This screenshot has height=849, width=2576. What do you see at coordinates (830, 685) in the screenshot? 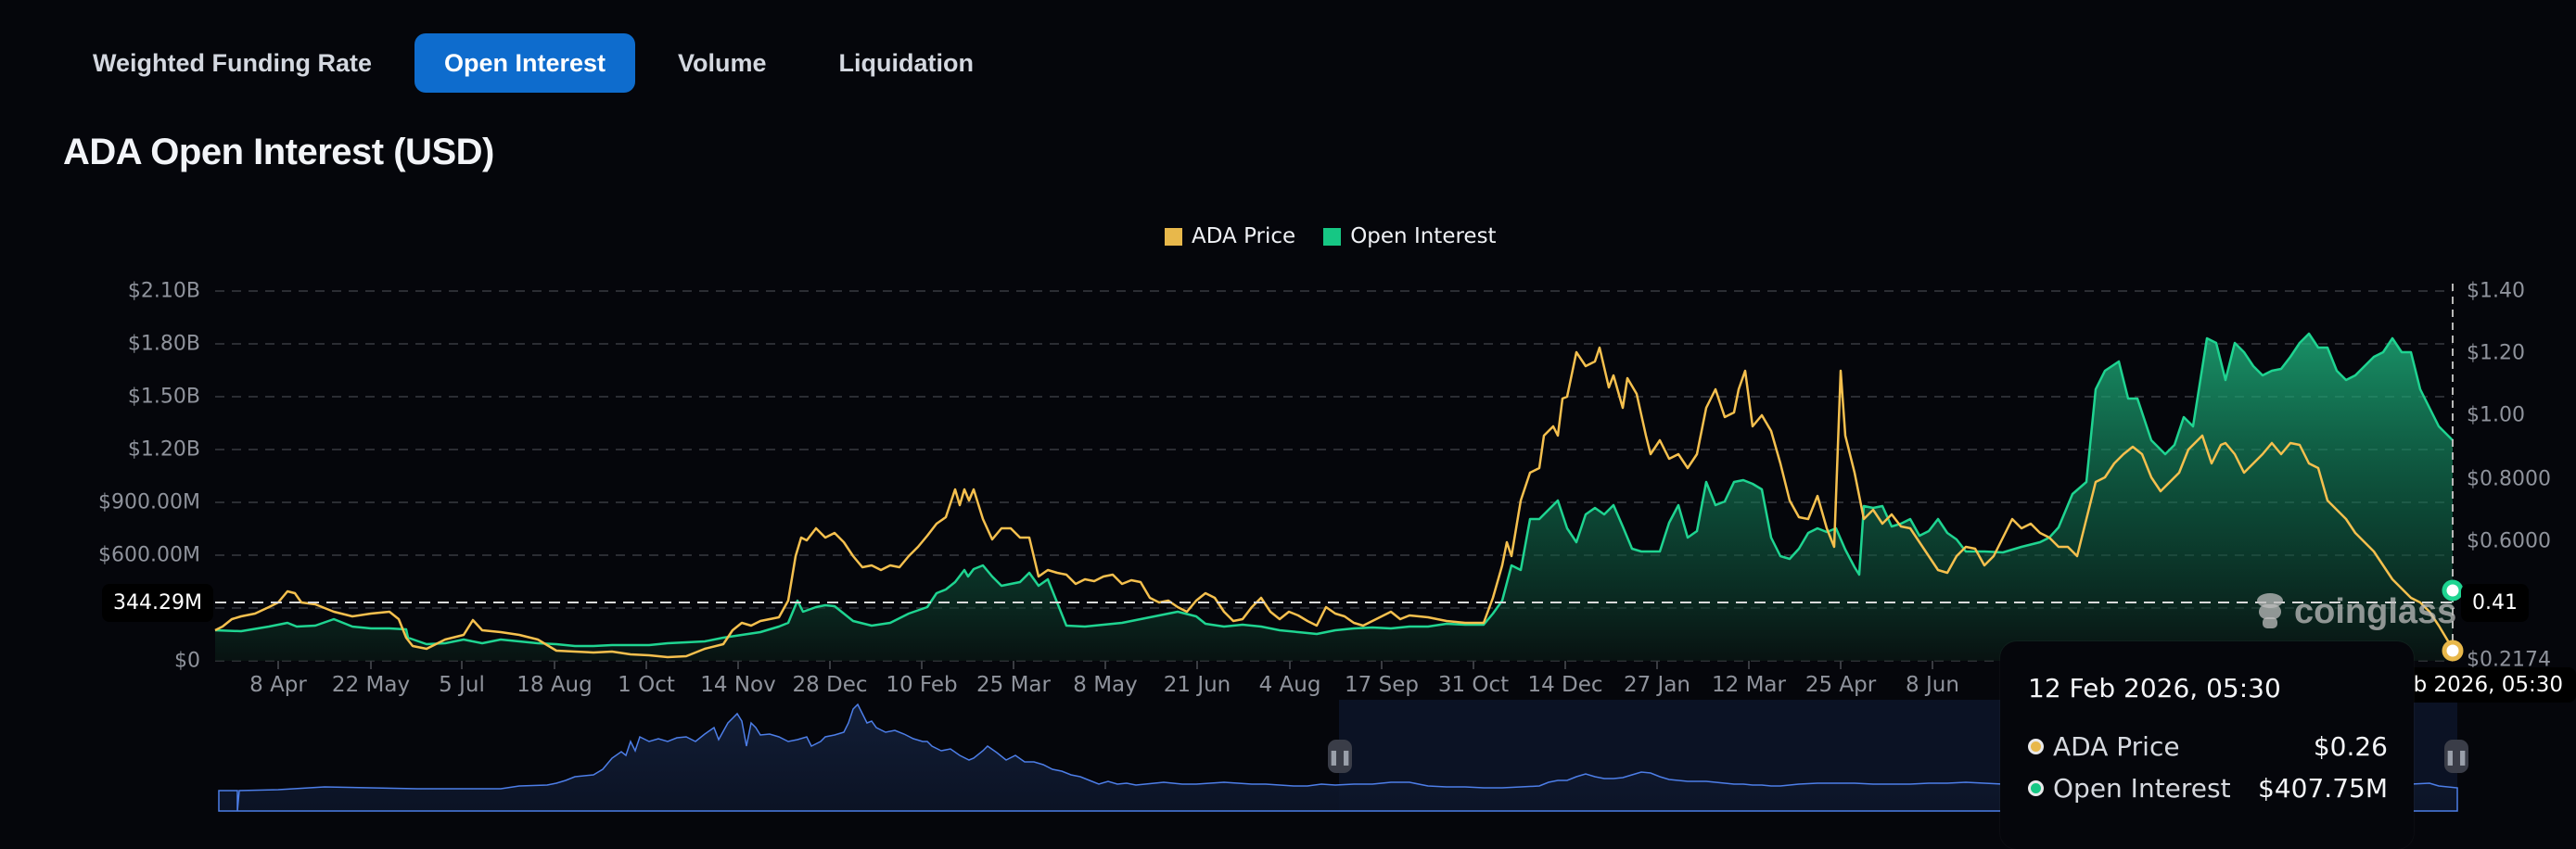
I see `x-tick: 28 Dec` at bounding box center [830, 685].